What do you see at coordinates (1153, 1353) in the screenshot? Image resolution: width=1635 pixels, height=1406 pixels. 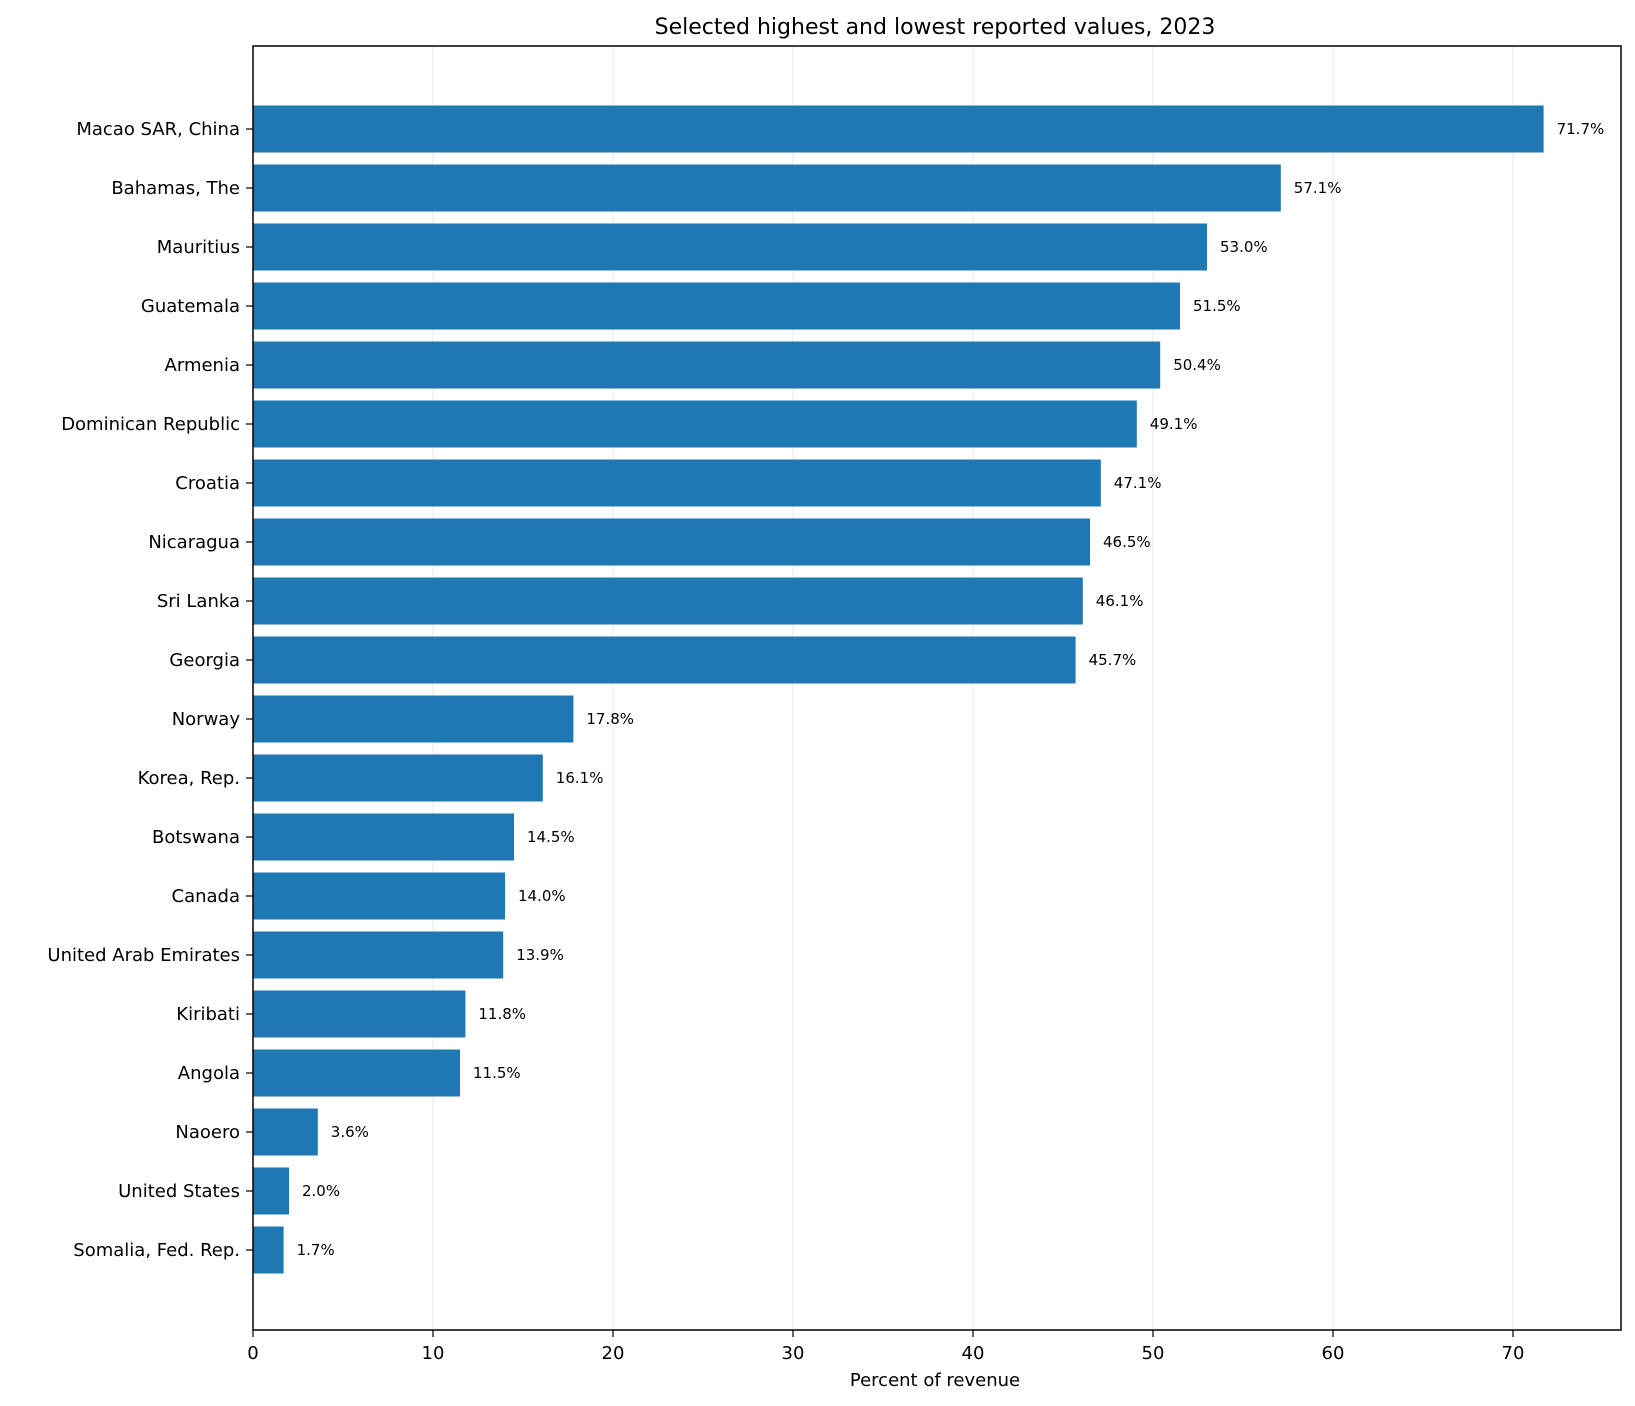 I see `x-tick-label: 50` at bounding box center [1153, 1353].